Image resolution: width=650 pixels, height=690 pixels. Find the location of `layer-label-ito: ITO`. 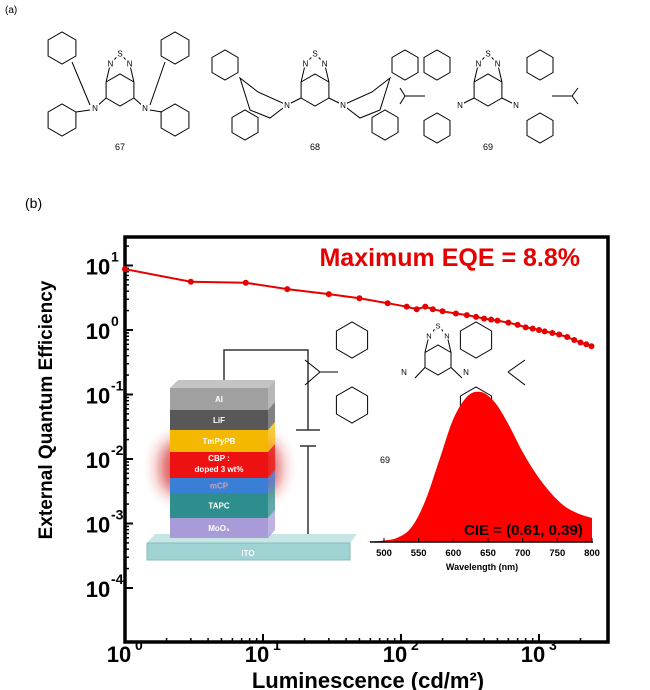

layer-label-ito: ITO is located at coordinates (247, 553).